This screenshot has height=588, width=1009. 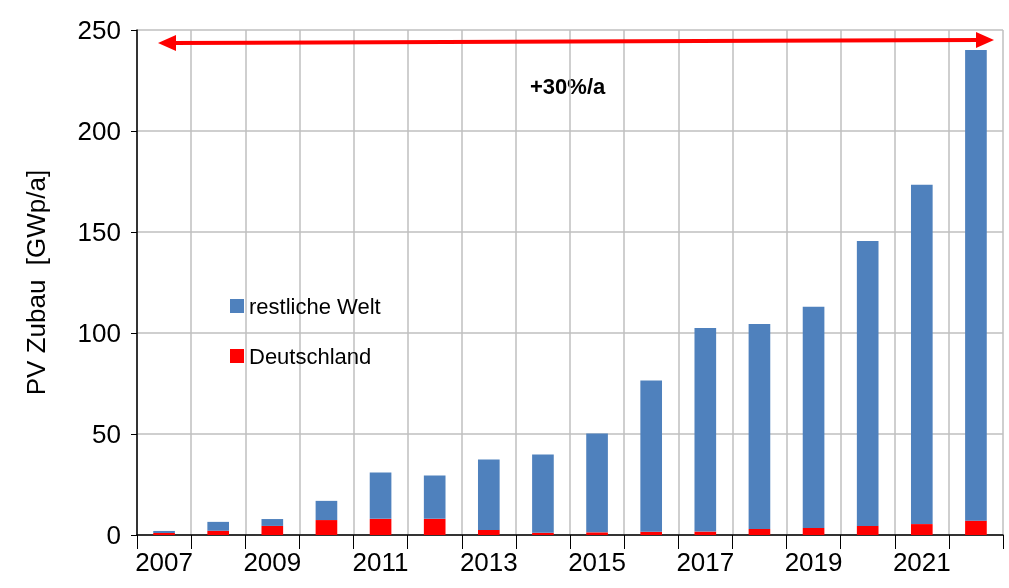 What do you see at coordinates (36, 282) in the screenshot?
I see `y-axis-title: PV Zubau [GWp/a]` at bounding box center [36, 282].